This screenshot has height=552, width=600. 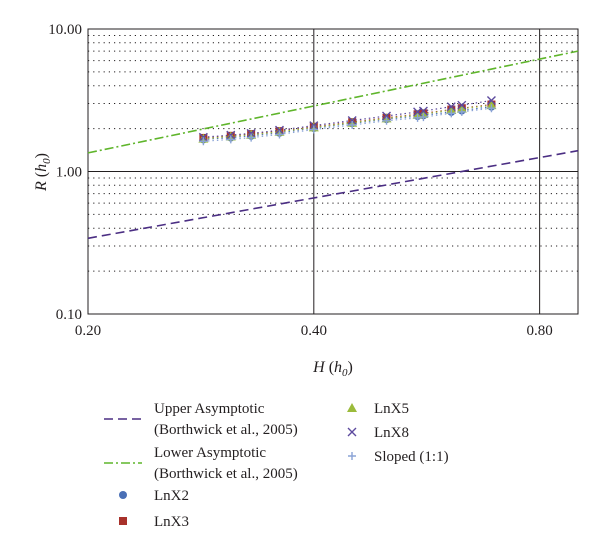 I want to click on legend-item: LnX2, so click(x=154, y=496).